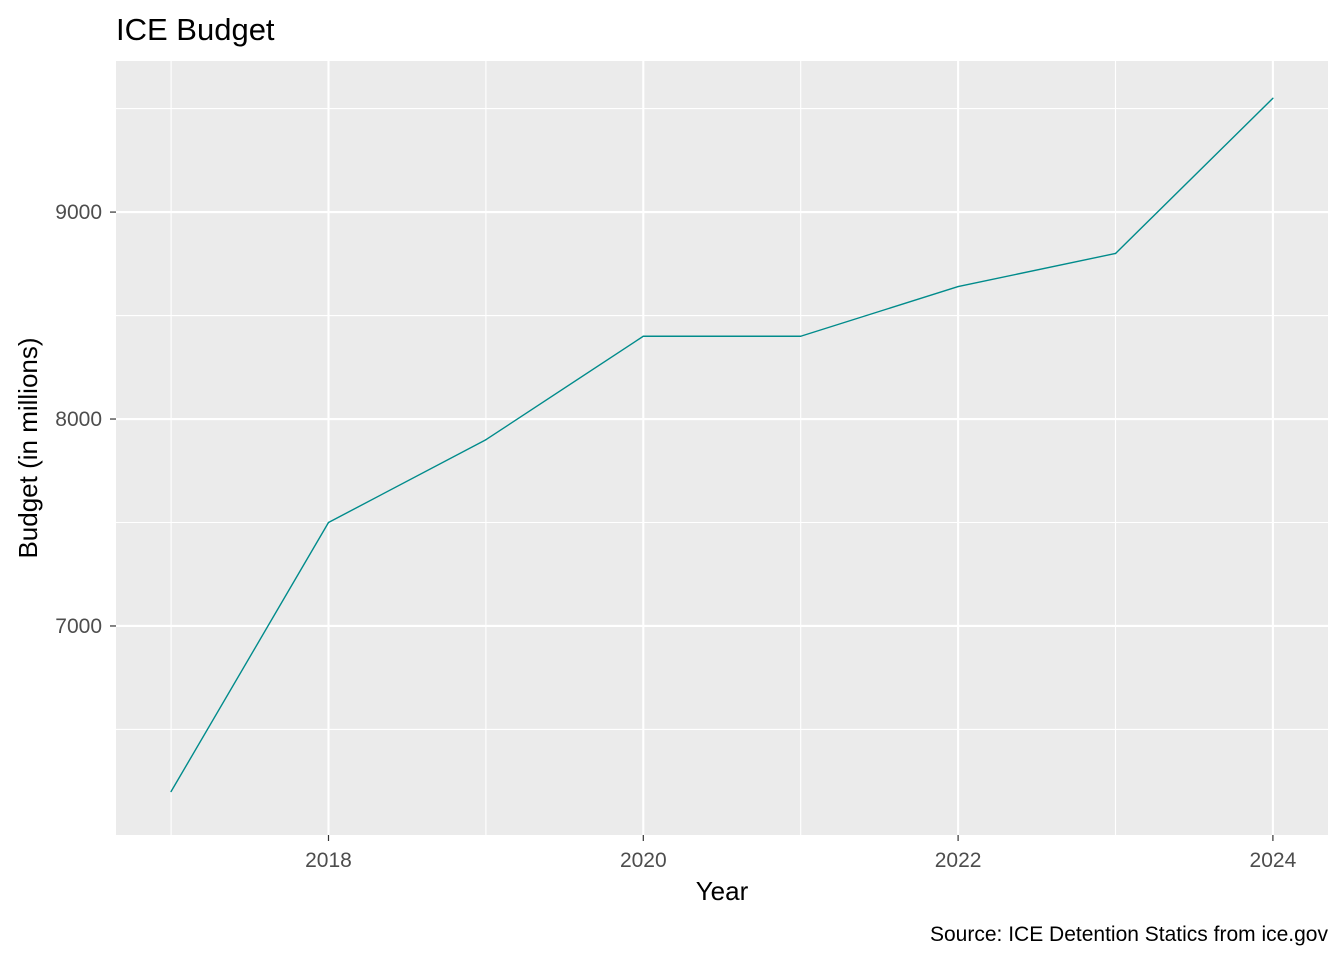 The height and width of the screenshot is (960, 1344). I want to click on x-axis: 2018 2020 2022 2024, so click(801, 853).